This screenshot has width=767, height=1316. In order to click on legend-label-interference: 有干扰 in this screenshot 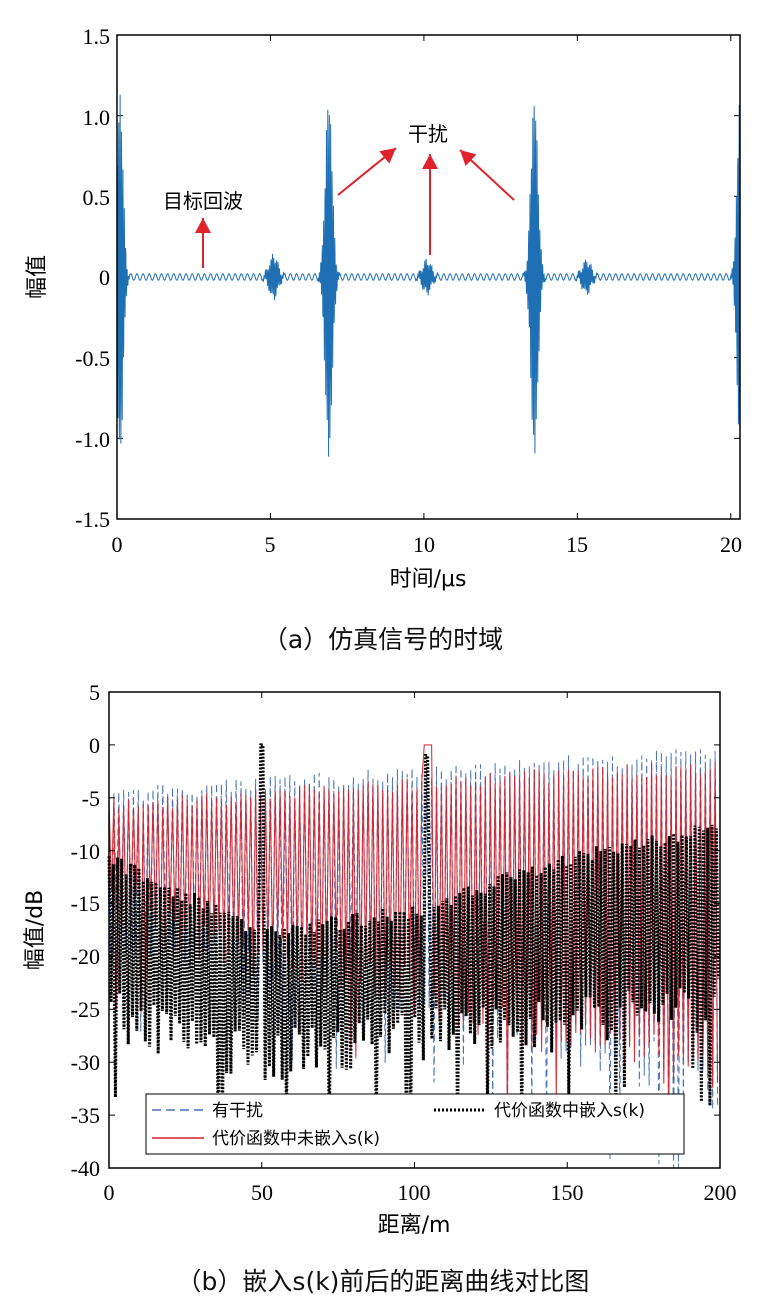, I will do `click(237, 1111)`.